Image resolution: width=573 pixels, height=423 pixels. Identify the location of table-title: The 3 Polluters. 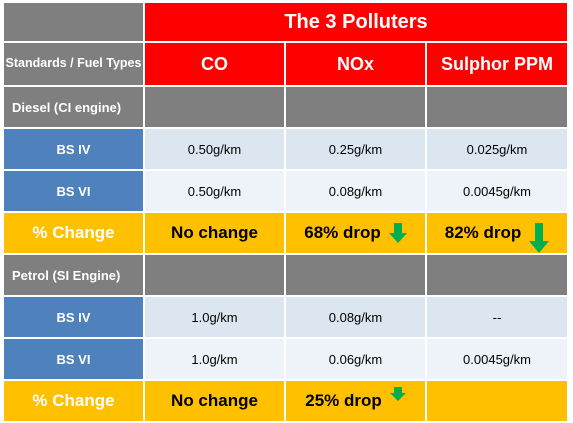
(357, 23).